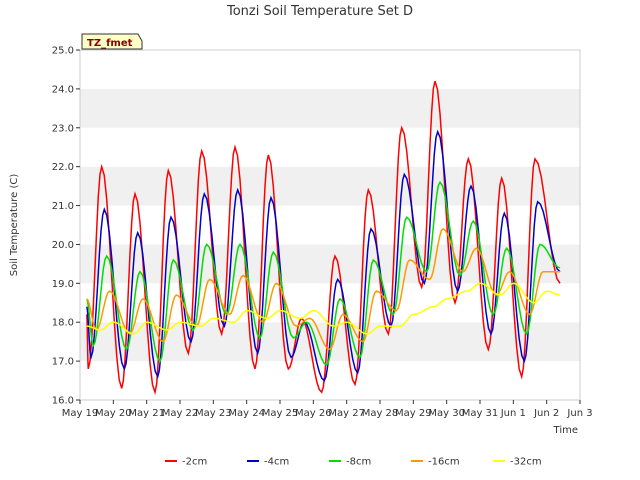  What do you see at coordinates (66, 226) in the screenshot?
I see `y-axis-ticks: 16.0 17.0 18.0 19.0 20.0 21.0 22.0 23.0 24.0 25.0` at bounding box center [66, 226].